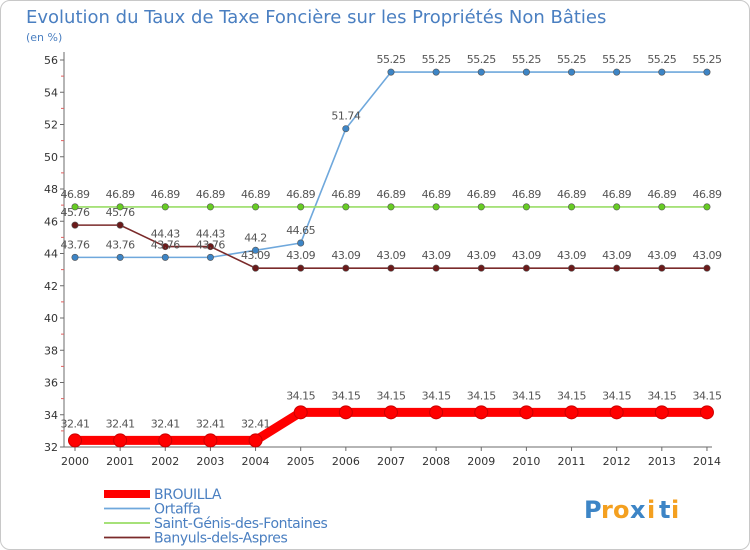 The width and height of the screenshot is (750, 550). Describe the element at coordinates (638, 510) in the screenshot. I see `logo-letter: x` at that location.